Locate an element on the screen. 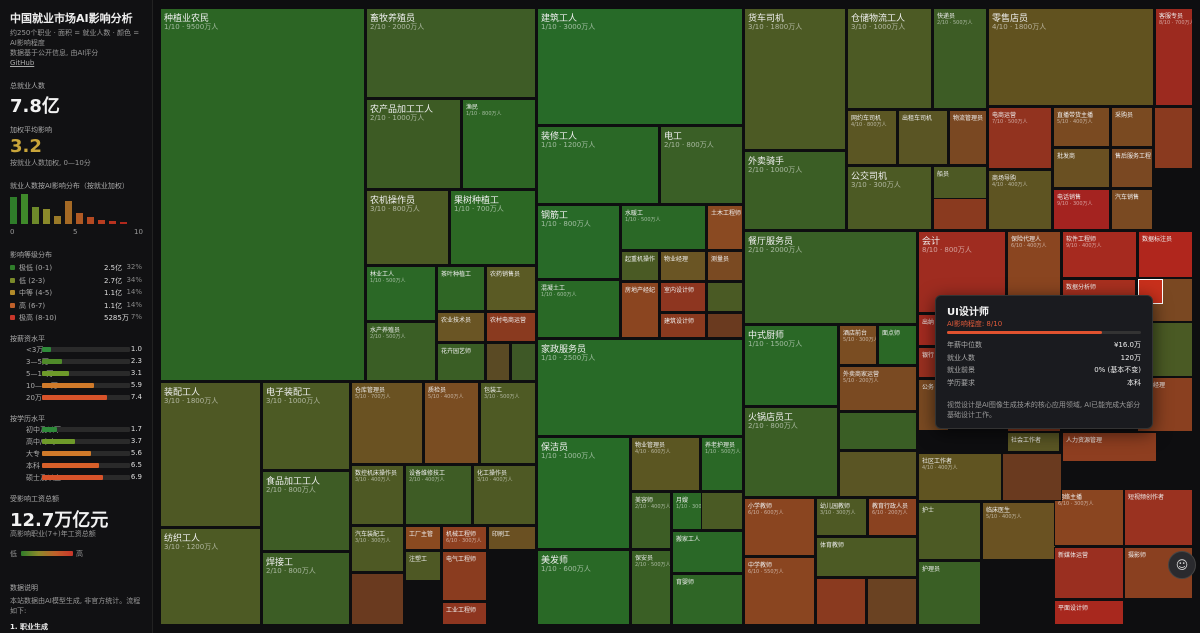  occupation-tile: 美容师 2/10 · 400万人 is located at coordinates (651, 520).